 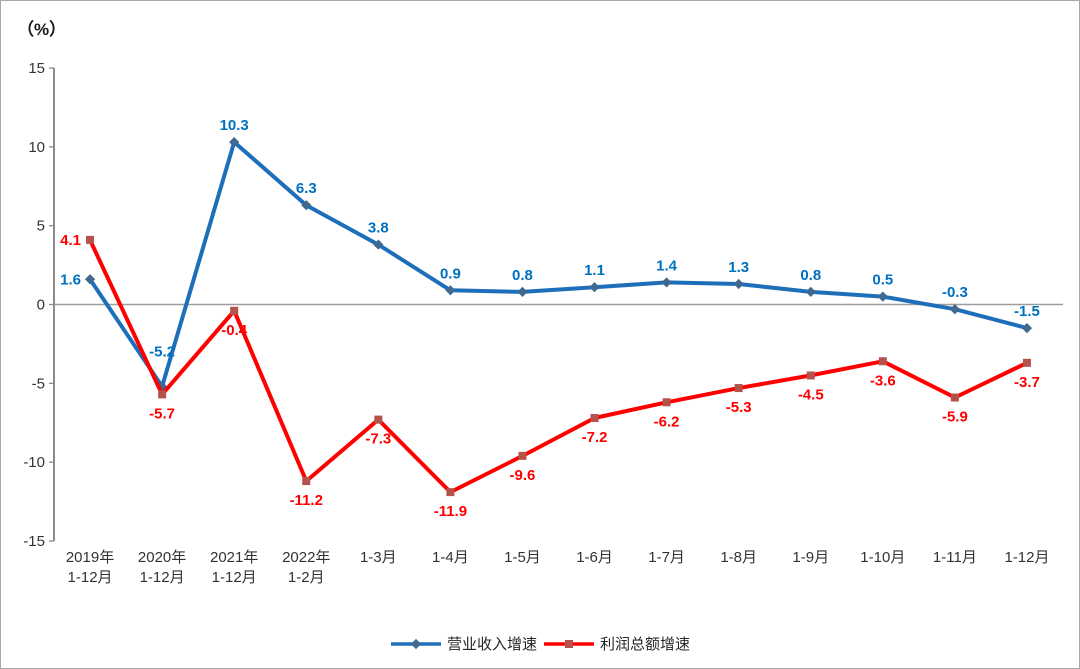 I want to click on legend-item-revenue: 营业收入增速, so click(x=463, y=643).